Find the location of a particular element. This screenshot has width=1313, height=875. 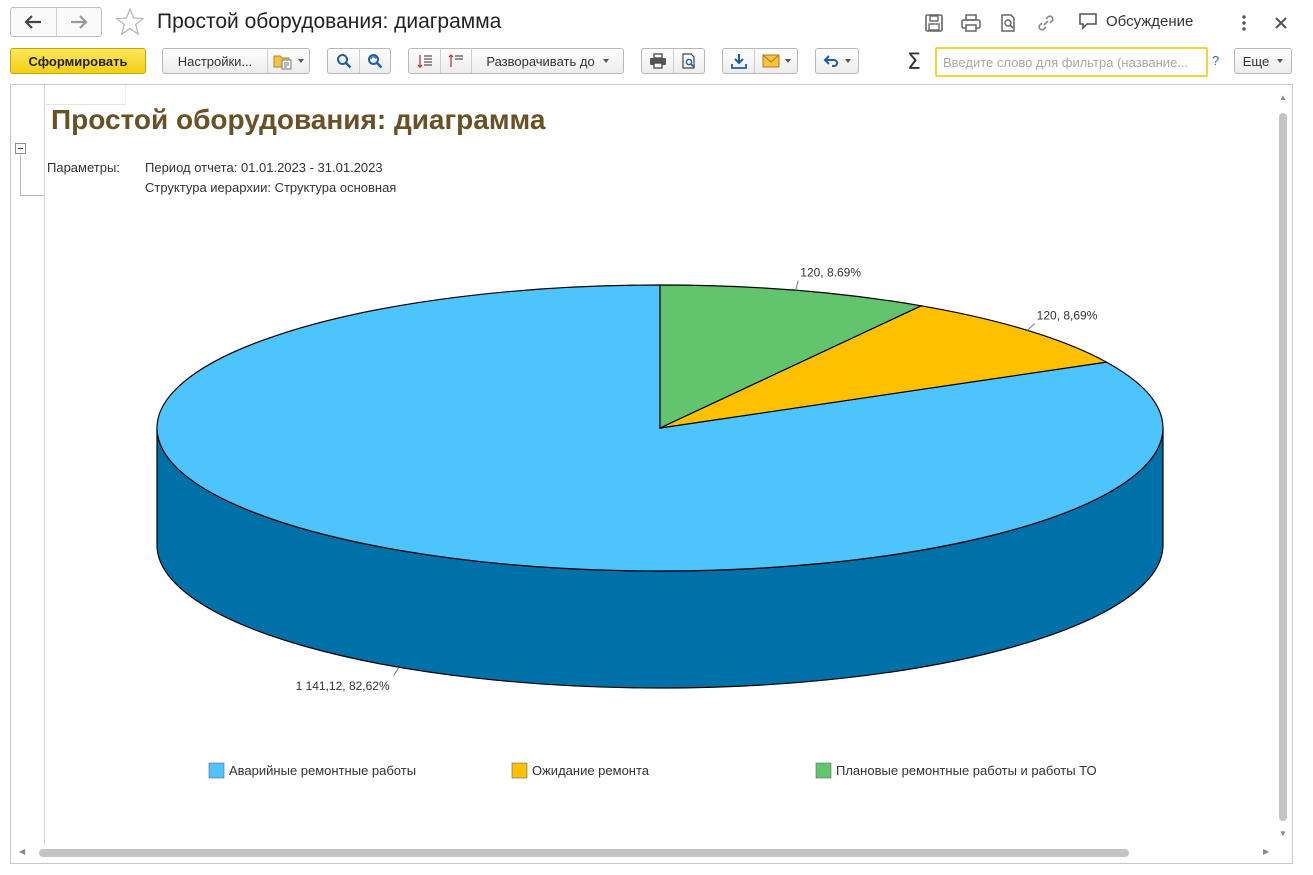

forward-button is located at coordinates (78, 22).